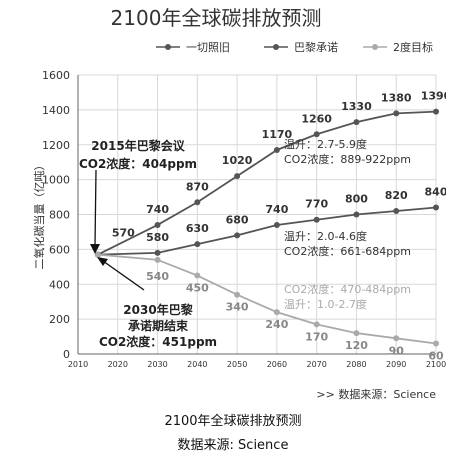 Image resolution: width=466 pixels, height=460 pixels. What do you see at coordinates (277, 134) in the screenshot?
I see `data-label: 1170` at bounding box center [277, 134].